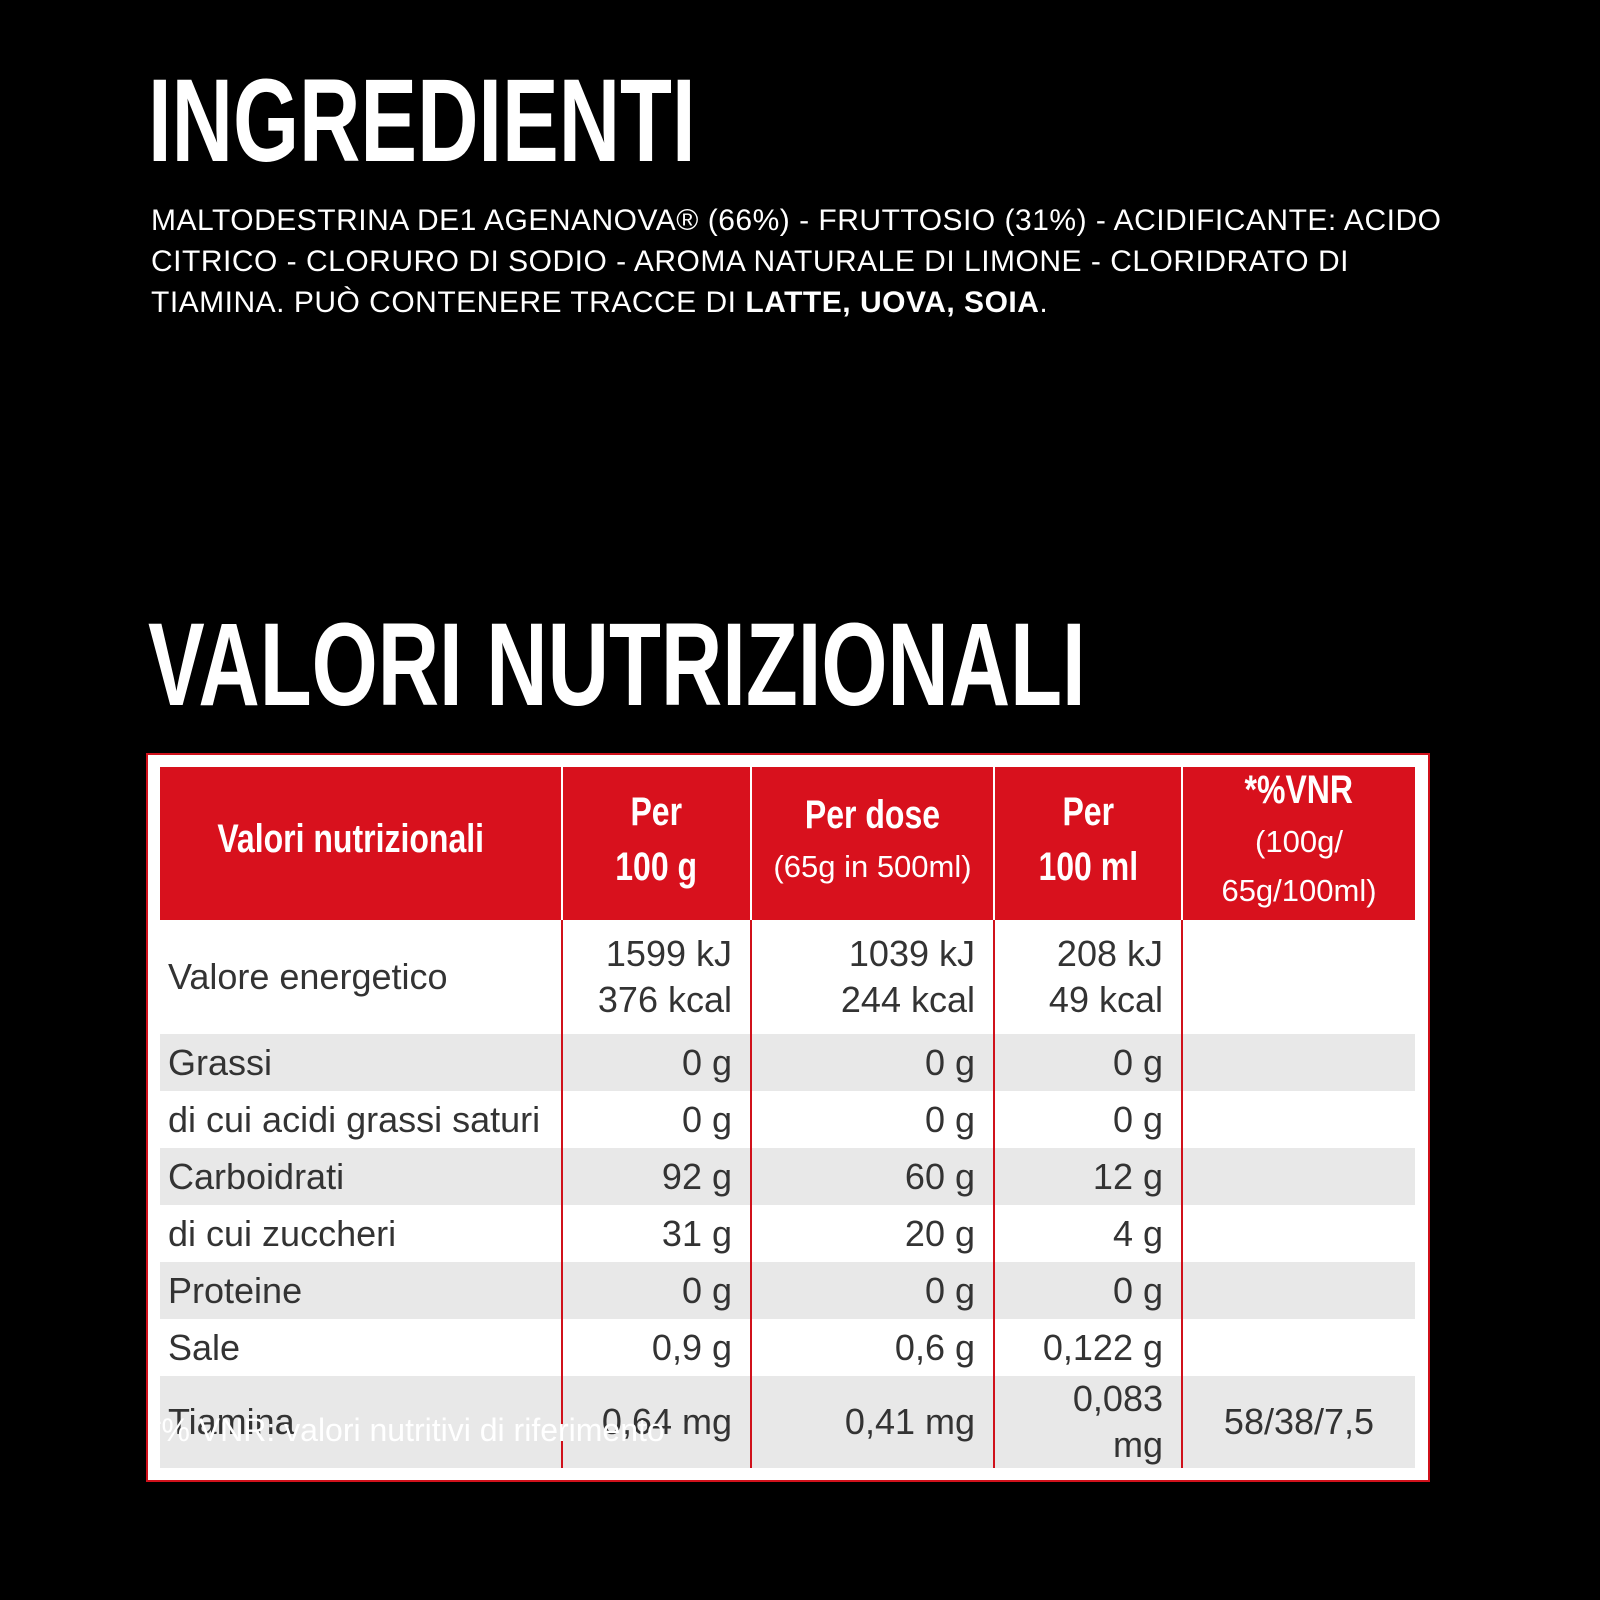  What do you see at coordinates (1087, 977) in the screenshot?
I see `value-cell: 208 kJ 49 kcal` at bounding box center [1087, 977].